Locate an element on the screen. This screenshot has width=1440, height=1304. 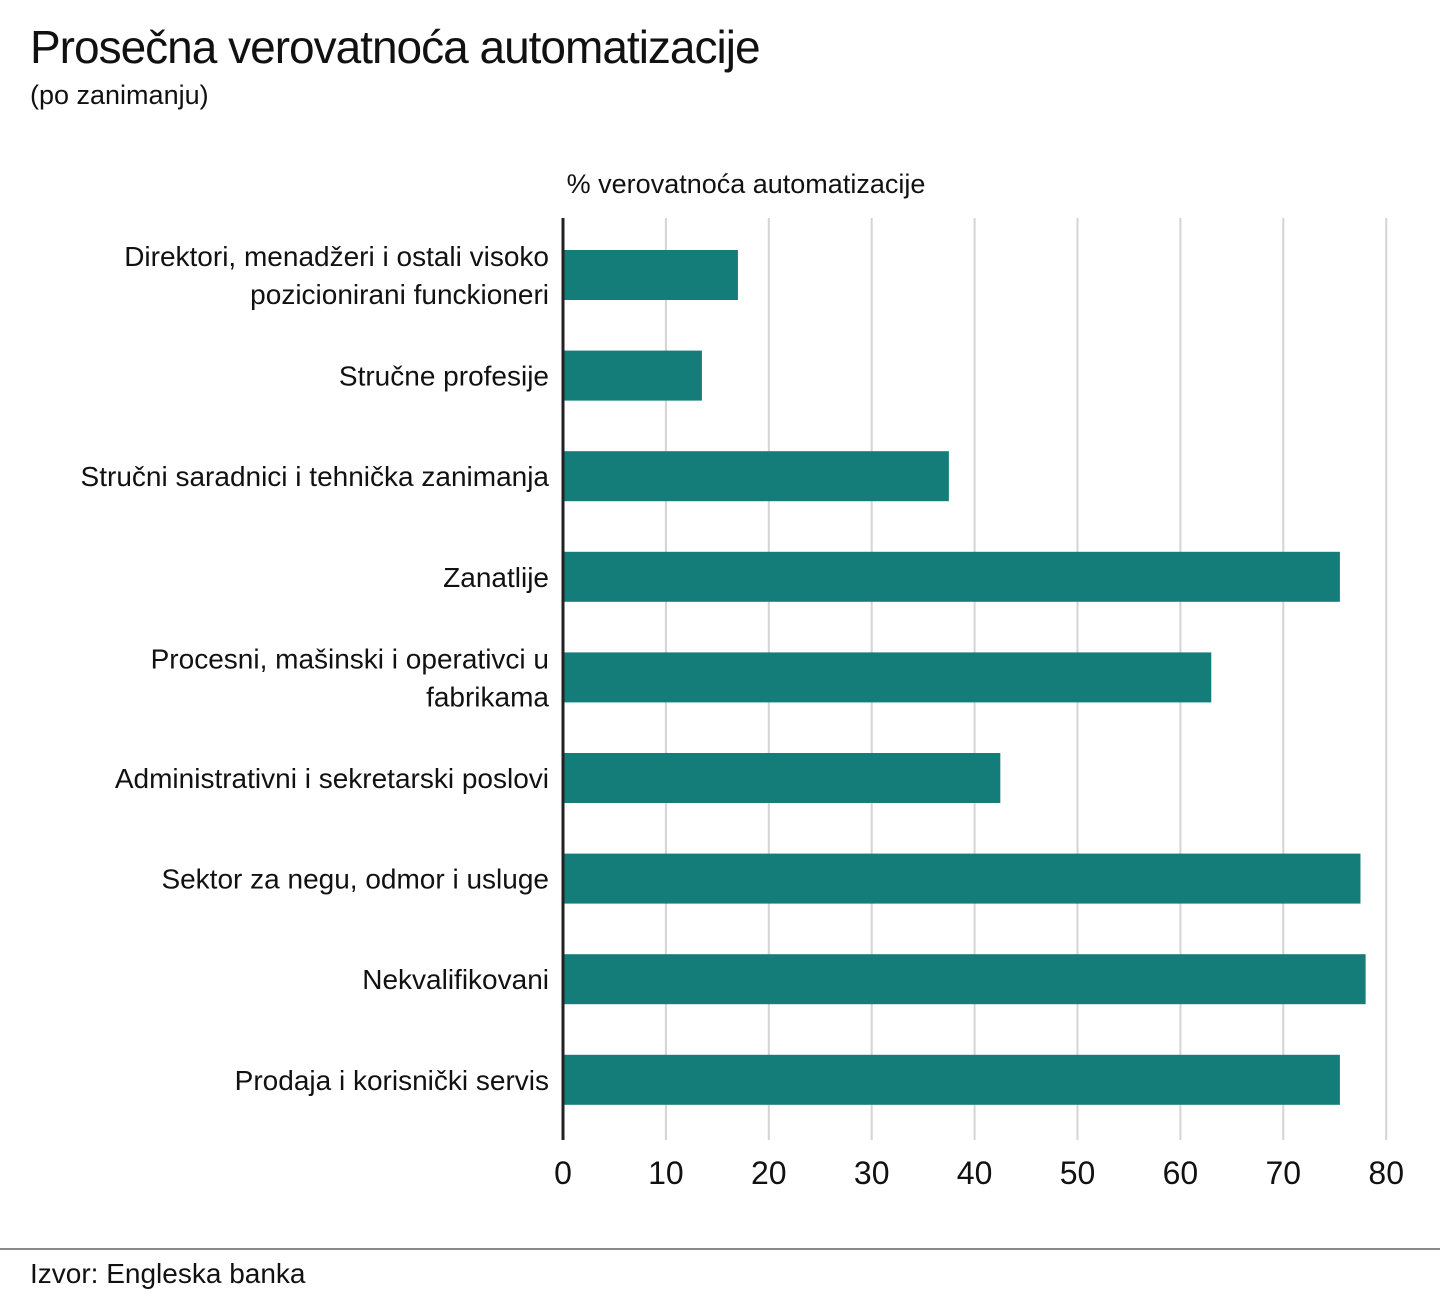
category-label: Procesni, mašinski i operativci u is located at coordinates (350, 658).